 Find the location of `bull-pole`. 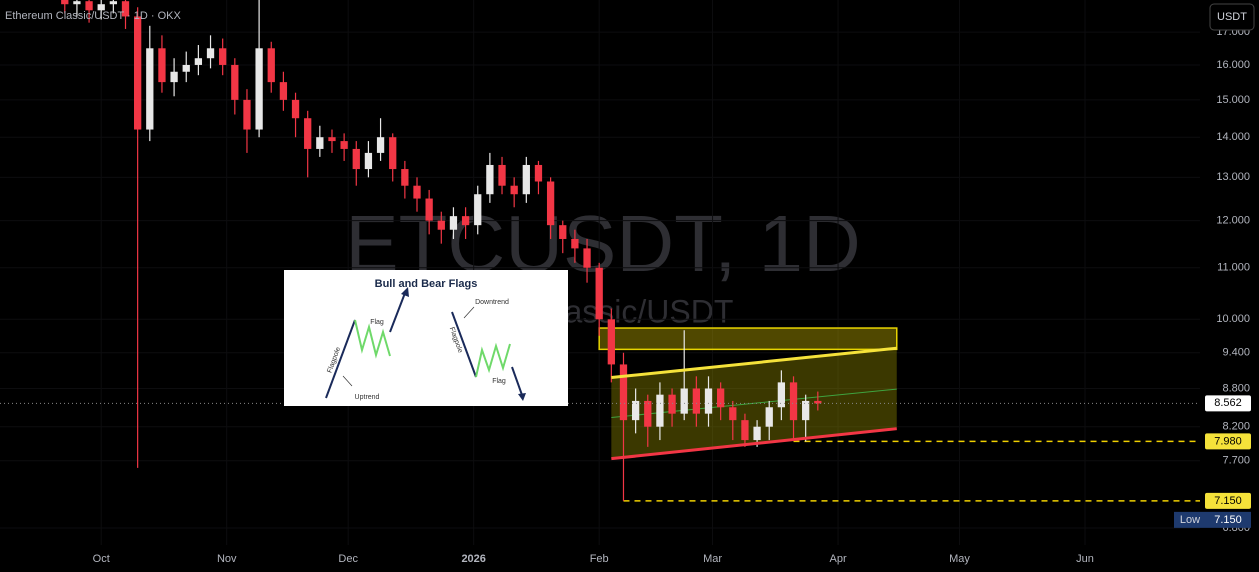

bull-pole is located at coordinates (340, 359).